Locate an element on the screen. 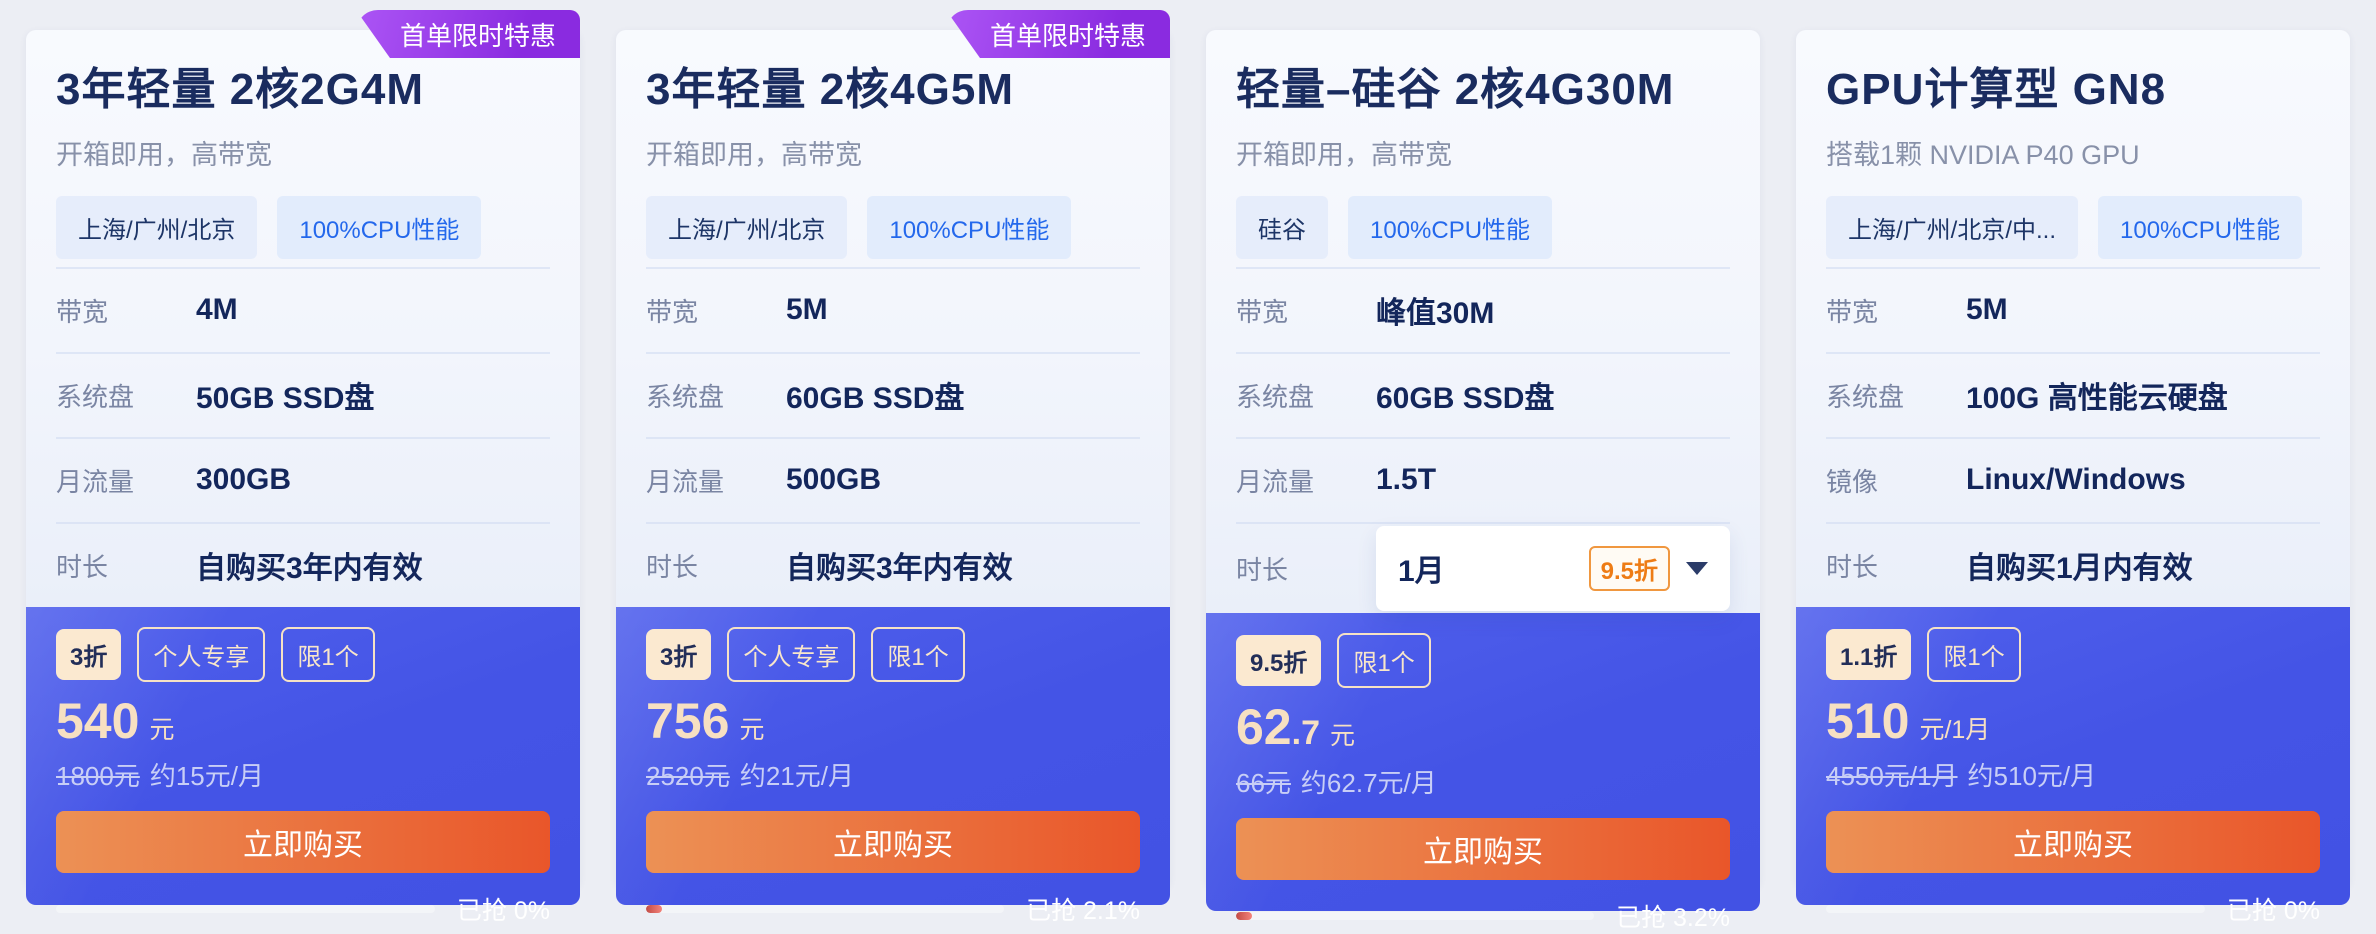 This screenshot has height=934, width=2376. spec-row: 带宽 4M is located at coordinates (303, 309).